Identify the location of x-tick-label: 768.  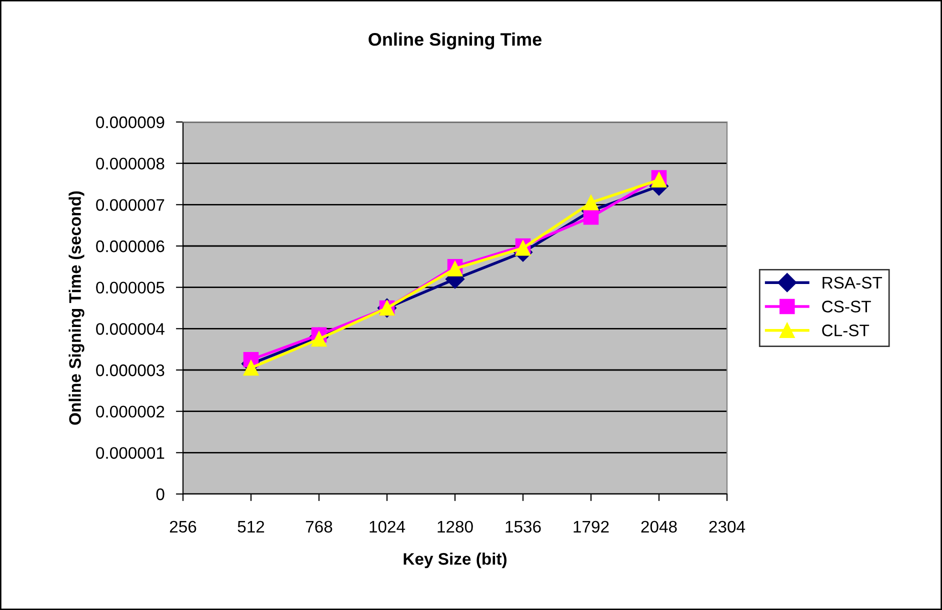
(319, 526).